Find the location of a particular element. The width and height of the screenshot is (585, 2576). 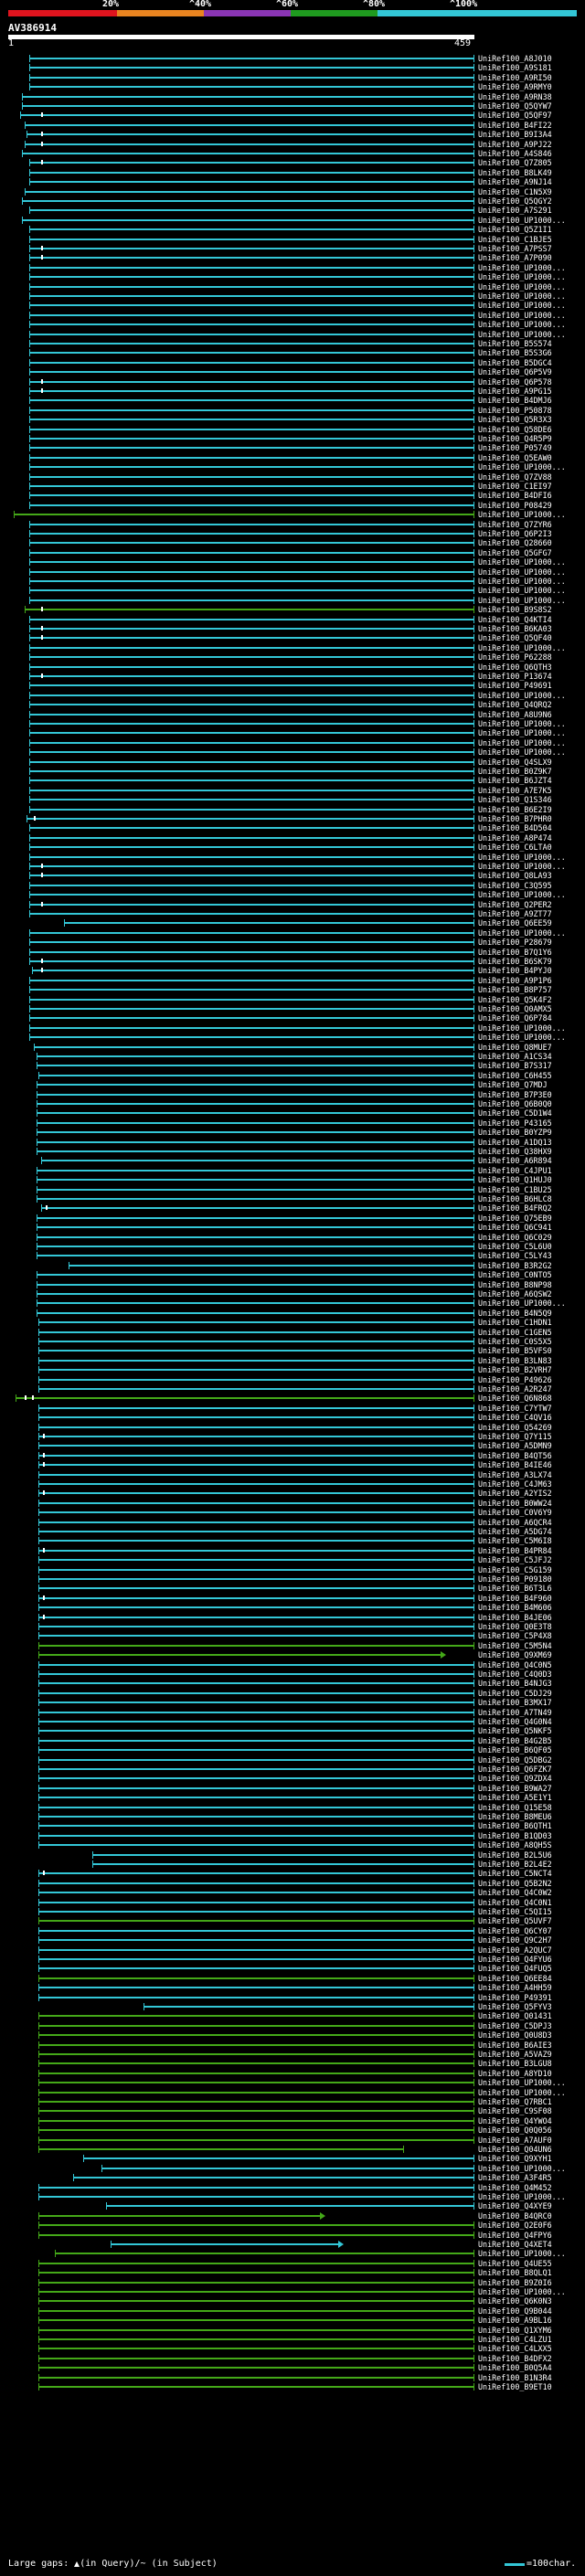

hit-label: UniRef100_C6H455 is located at coordinates (515, 1075).